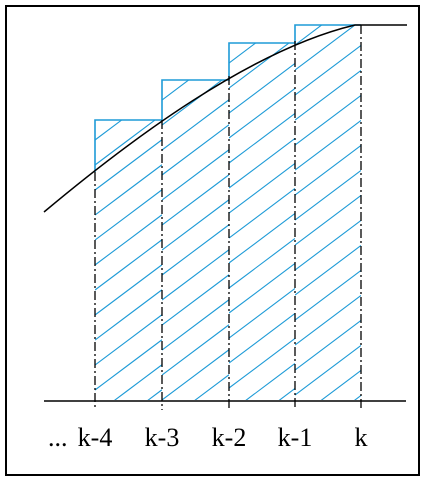 This screenshot has width=425, height=486. Describe the element at coordinates (95, 437) in the screenshot. I see `label-k-4: k-4` at that location.